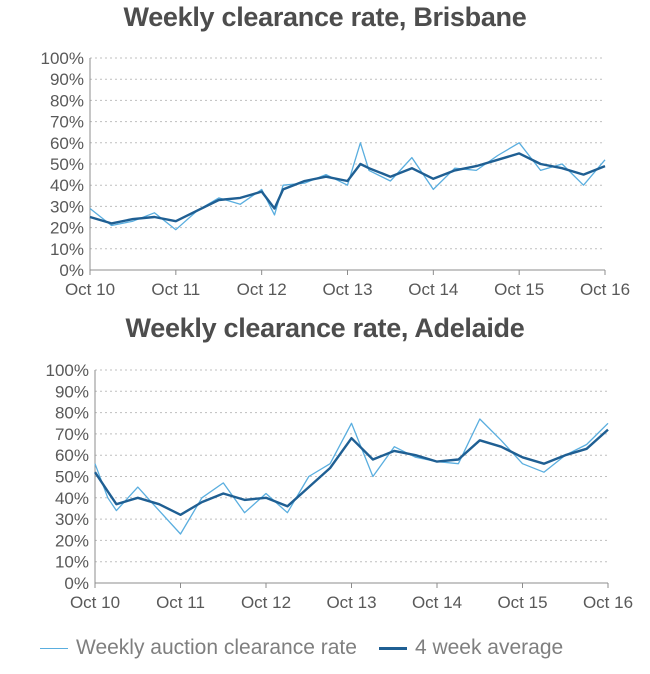  What do you see at coordinates (325, 17) in the screenshot?
I see `chart-title-brisbane: Weekly clearance rate, Brisbane` at bounding box center [325, 17].